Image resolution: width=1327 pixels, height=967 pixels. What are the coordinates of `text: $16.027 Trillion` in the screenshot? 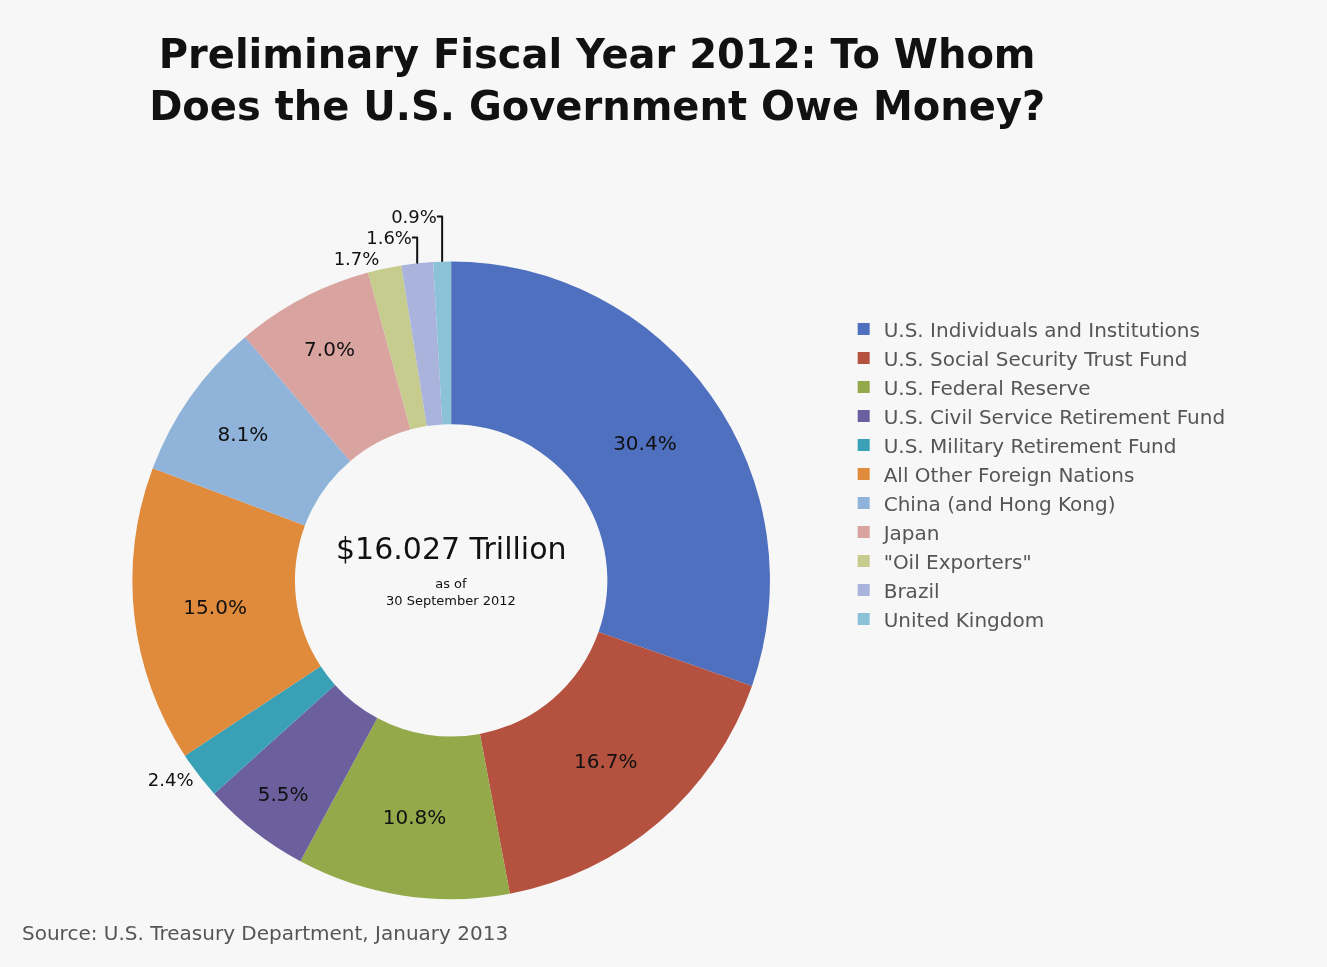 It's located at (451, 548).